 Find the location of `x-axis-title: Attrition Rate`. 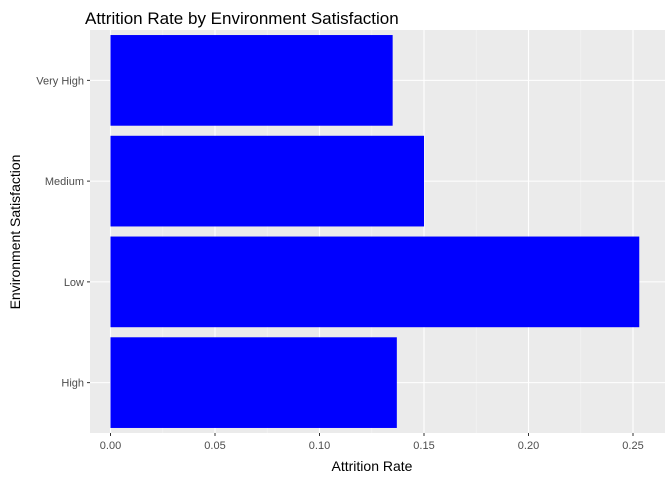

x-axis-title: Attrition Rate is located at coordinates (372, 466).